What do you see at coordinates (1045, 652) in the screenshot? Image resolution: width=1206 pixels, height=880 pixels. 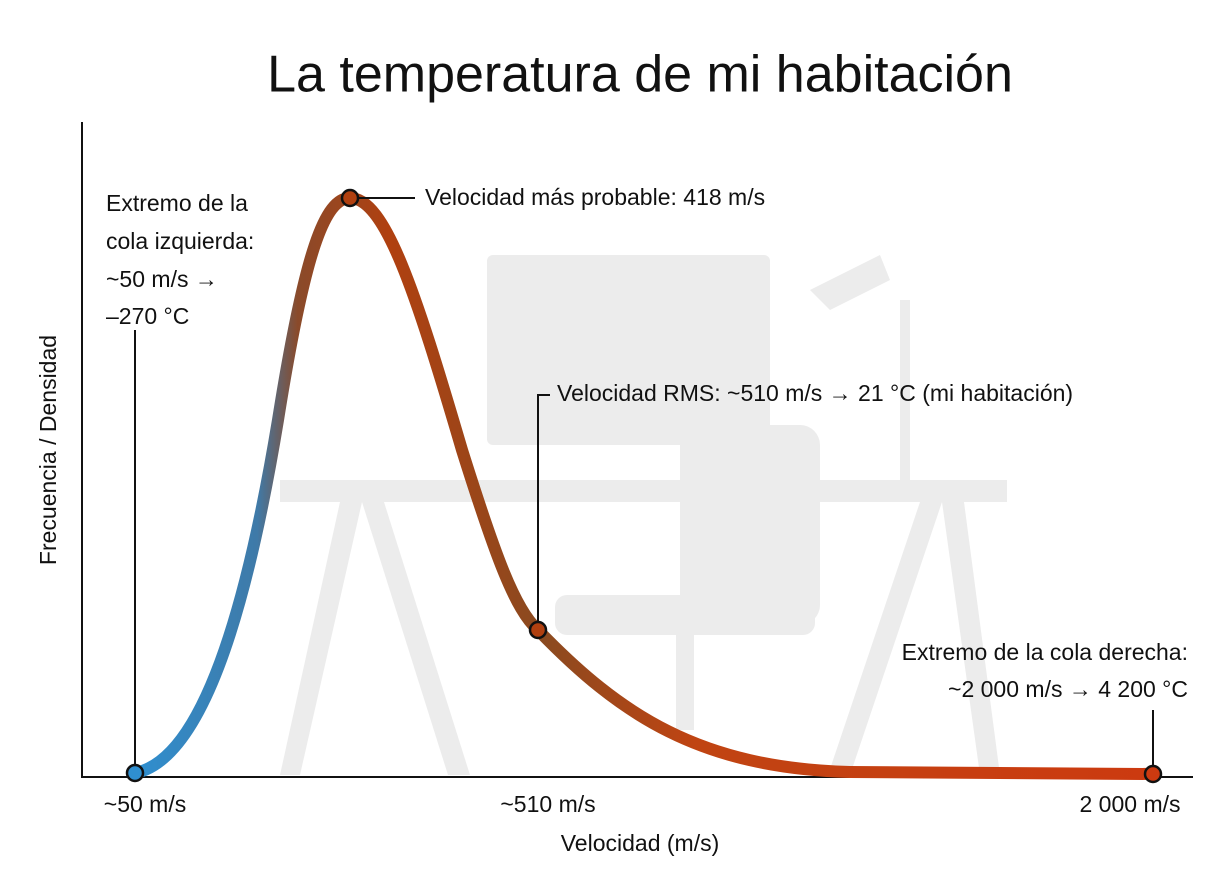 I see `annotation: Extremo de la cola derecha:` at bounding box center [1045, 652].